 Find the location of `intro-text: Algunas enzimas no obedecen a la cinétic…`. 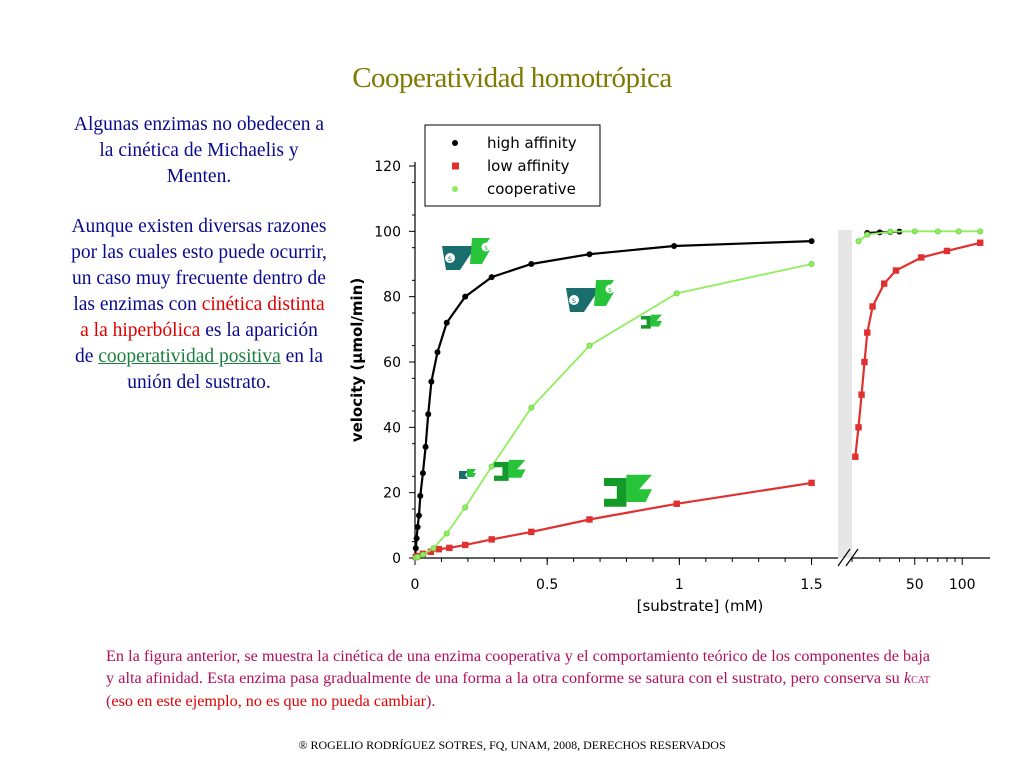

intro-text: Algunas enzimas no obedecen a la cinétic… is located at coordinates (199, 266).